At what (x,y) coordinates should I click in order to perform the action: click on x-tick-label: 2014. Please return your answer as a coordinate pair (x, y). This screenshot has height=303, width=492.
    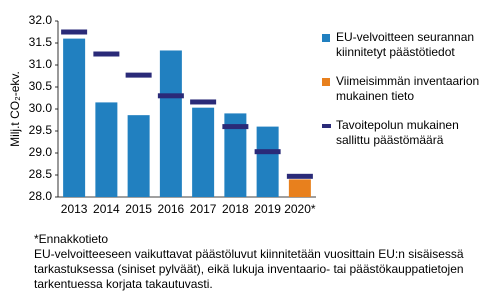
    Looking at the image, I should click on (106, 209).